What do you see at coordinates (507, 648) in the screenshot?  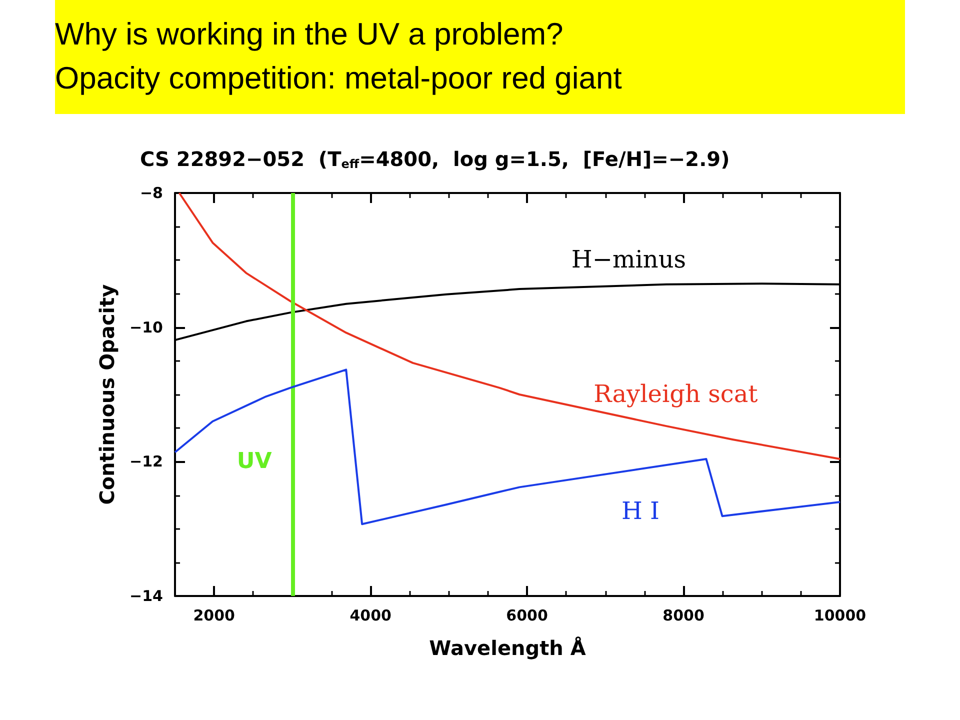 I see `x-axis-title: Wavelength Å` at bounding box center [507, 648].